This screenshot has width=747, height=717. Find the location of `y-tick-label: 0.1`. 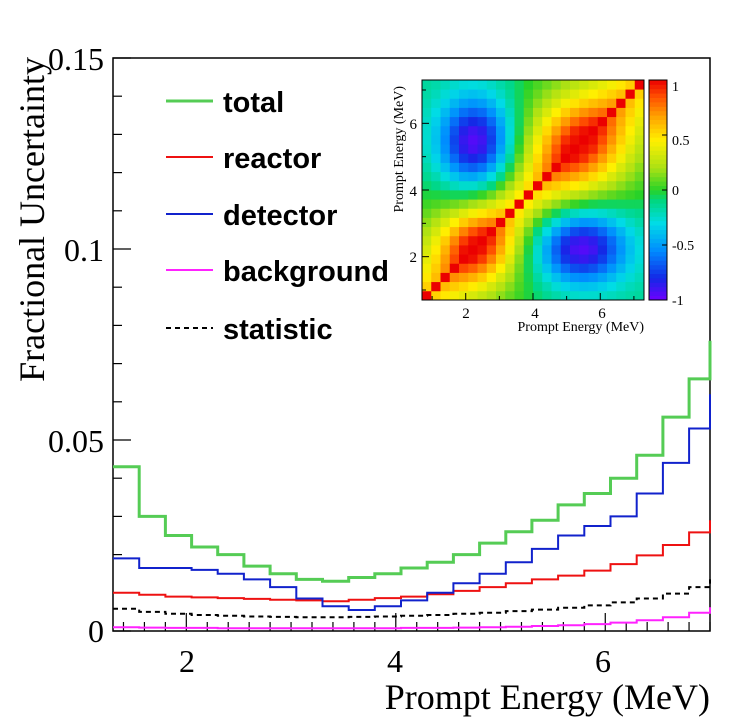

y-tick-label: 0.1 is located at coordinates (84, 250).